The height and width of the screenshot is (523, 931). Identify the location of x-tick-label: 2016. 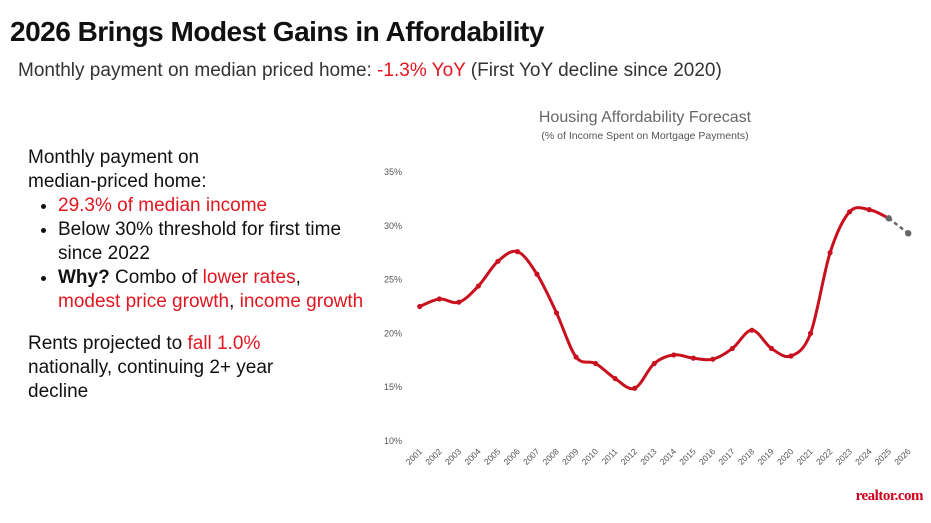
(707, 456).